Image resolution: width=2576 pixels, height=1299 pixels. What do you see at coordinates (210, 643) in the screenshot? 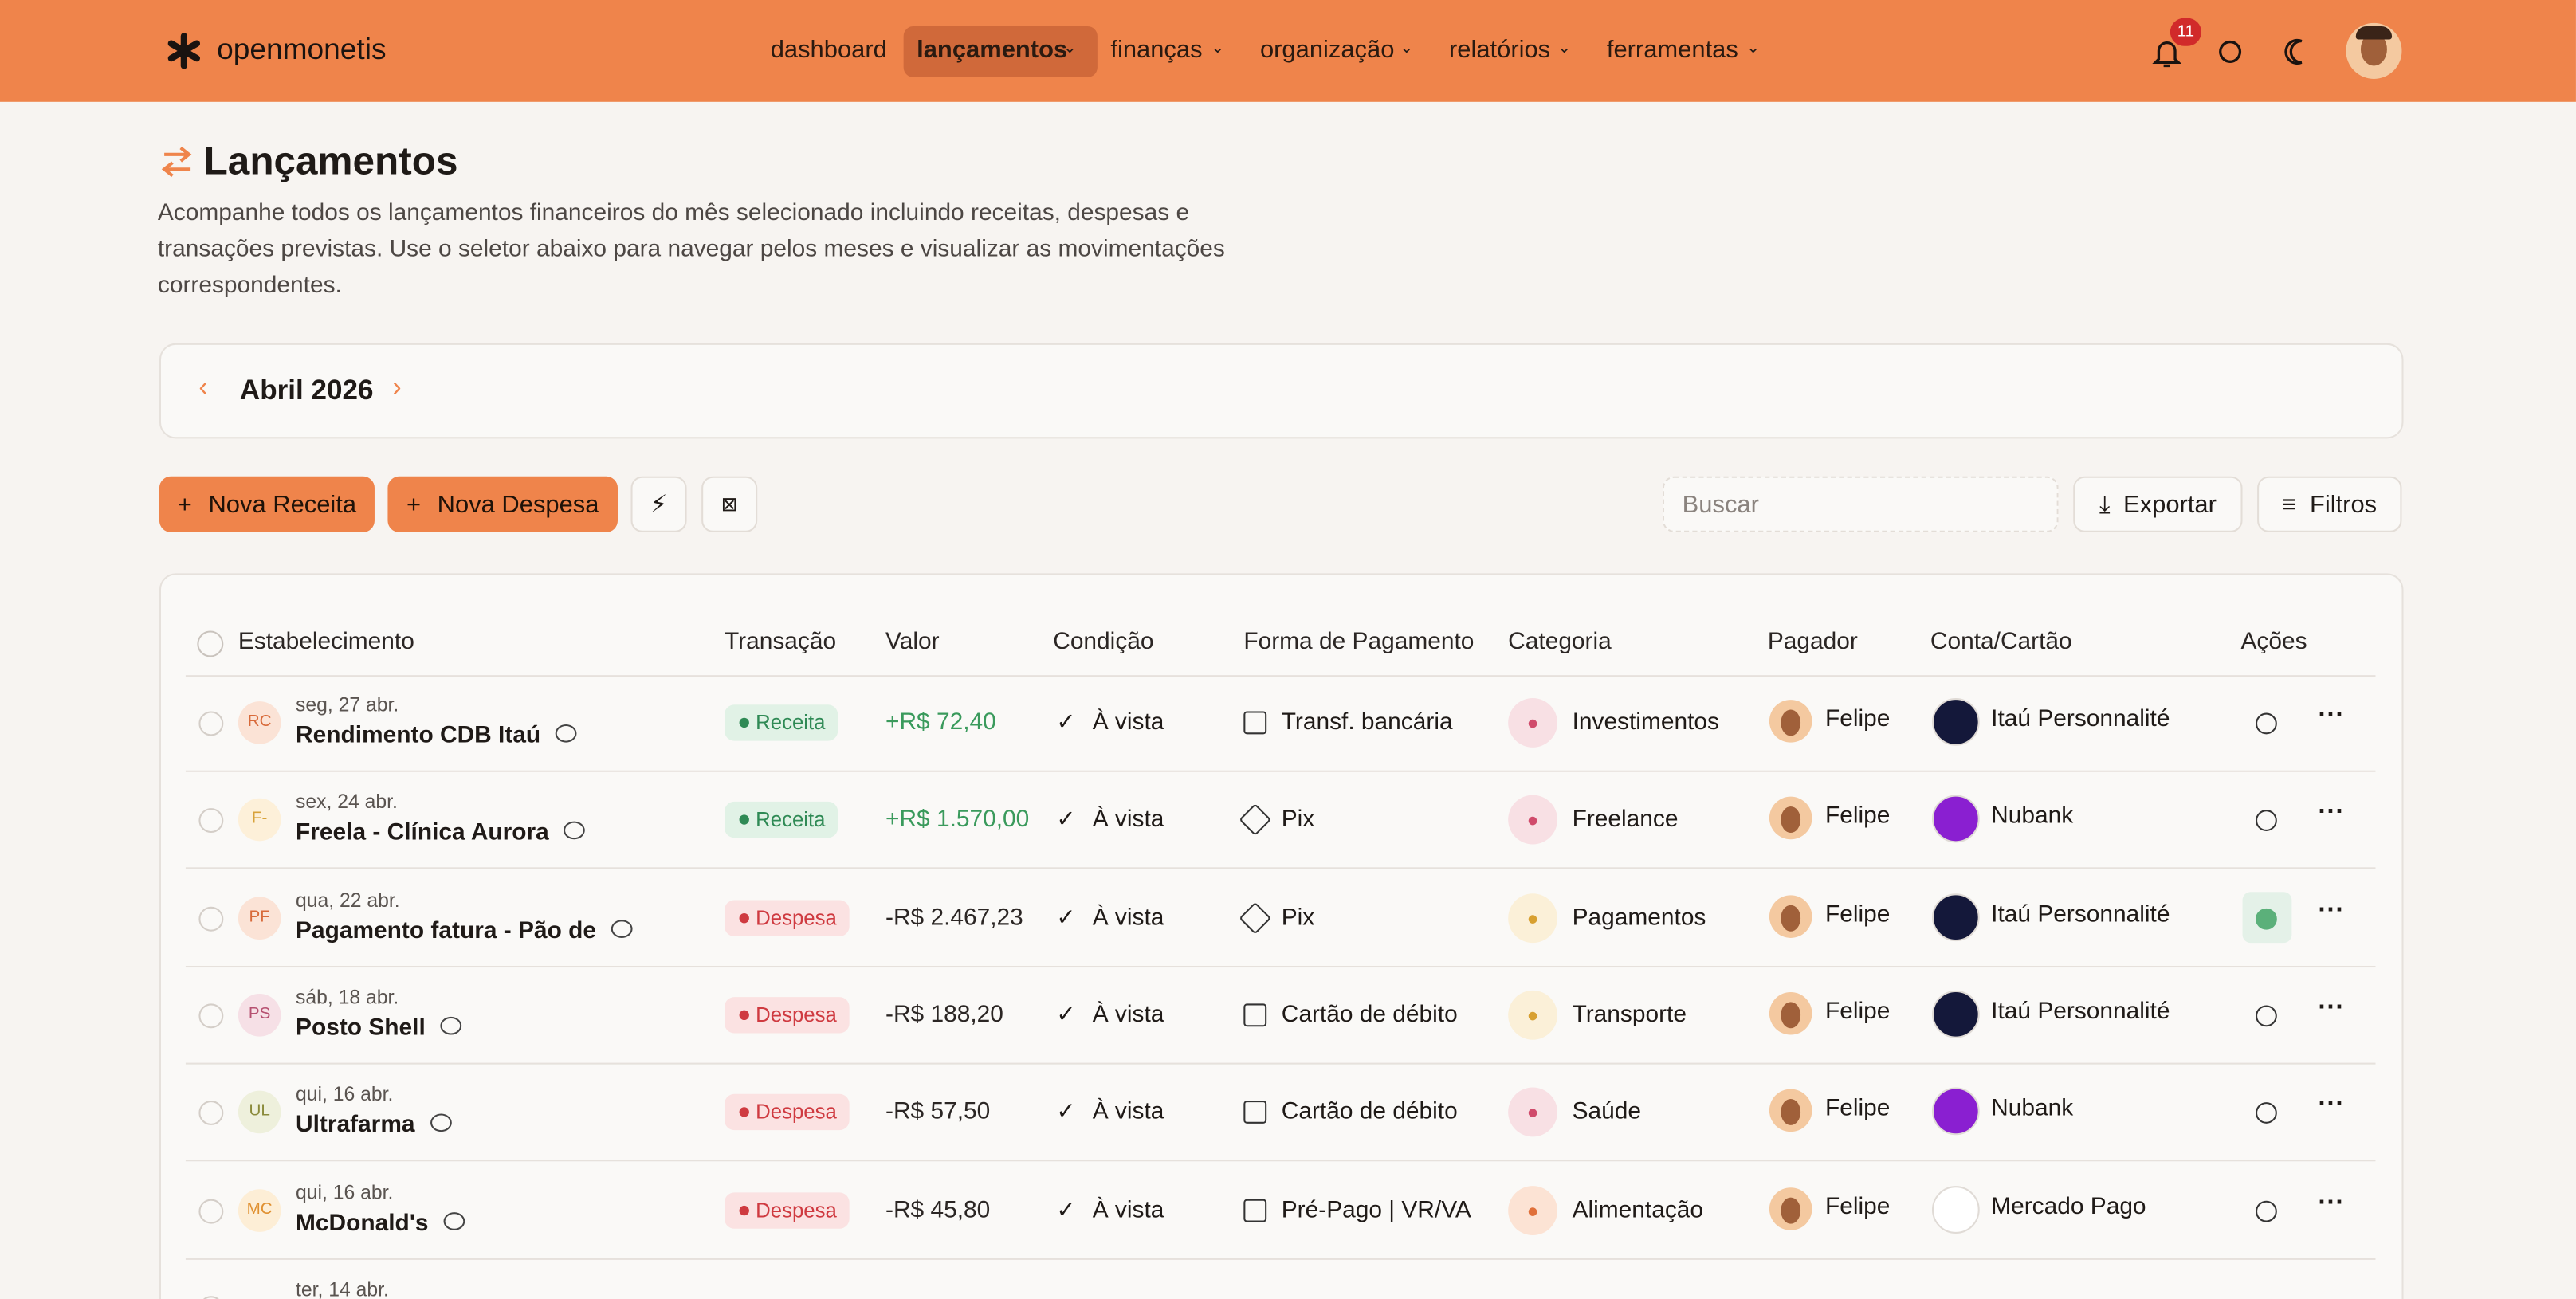
I see `select-all` at bounding box center [210, 643].